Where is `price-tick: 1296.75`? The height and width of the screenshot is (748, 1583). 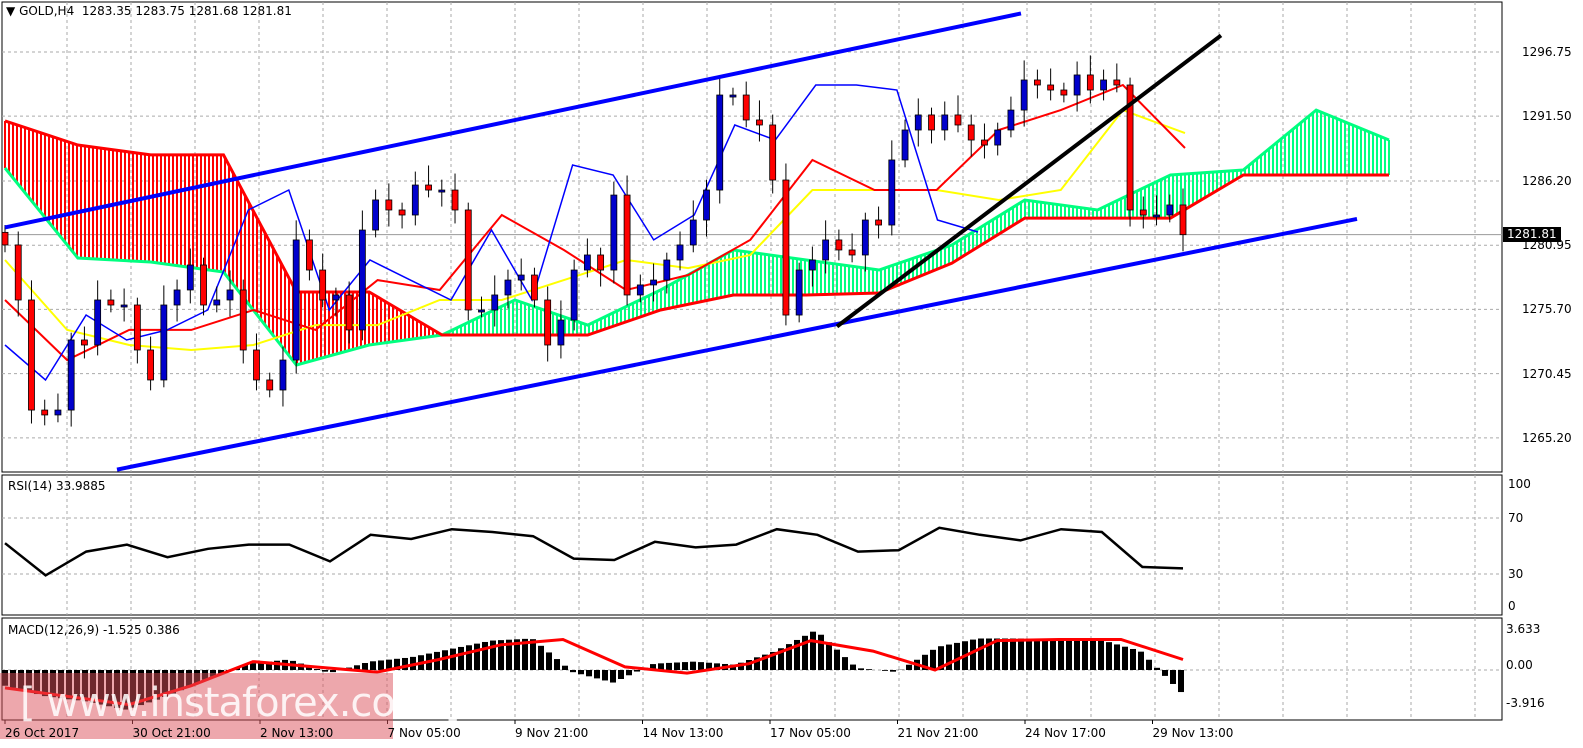 price-tick: 1296.75 is located at coordinates (1547, 51).